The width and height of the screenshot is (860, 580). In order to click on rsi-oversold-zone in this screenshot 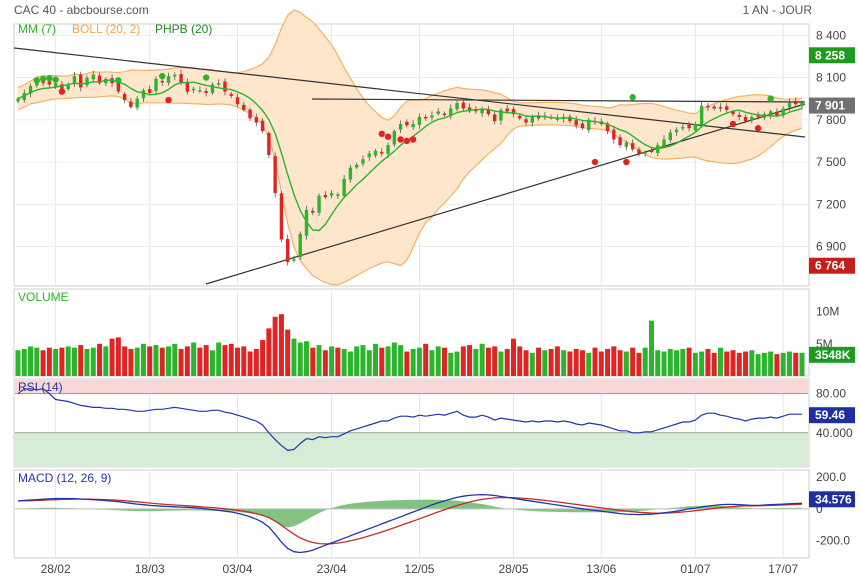, I will do `click(411, 449)`.